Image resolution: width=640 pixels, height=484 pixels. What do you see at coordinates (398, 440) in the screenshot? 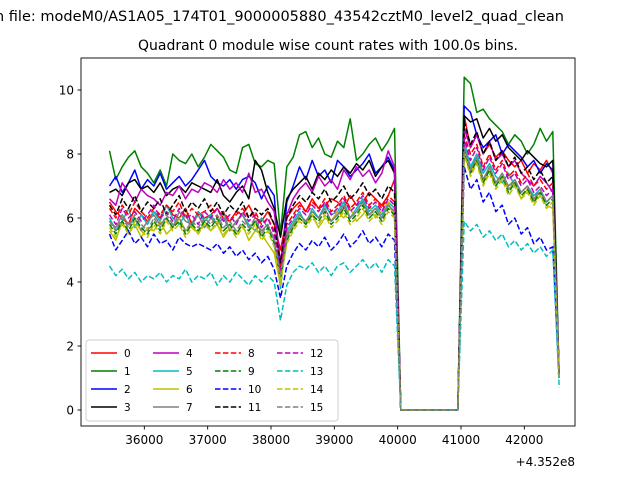
I see `x-tick-label: 40000` at bounding box center [398, 440].